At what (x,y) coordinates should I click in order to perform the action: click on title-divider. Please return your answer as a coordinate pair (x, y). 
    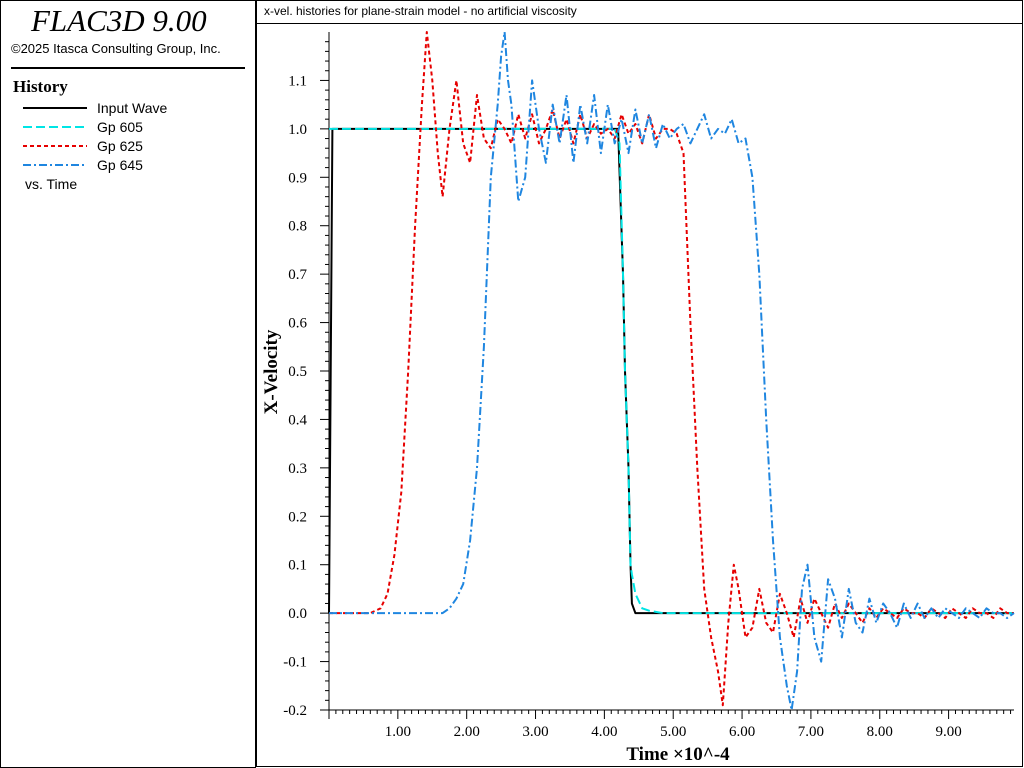
    Looking at the image, I should click on (128, 68).